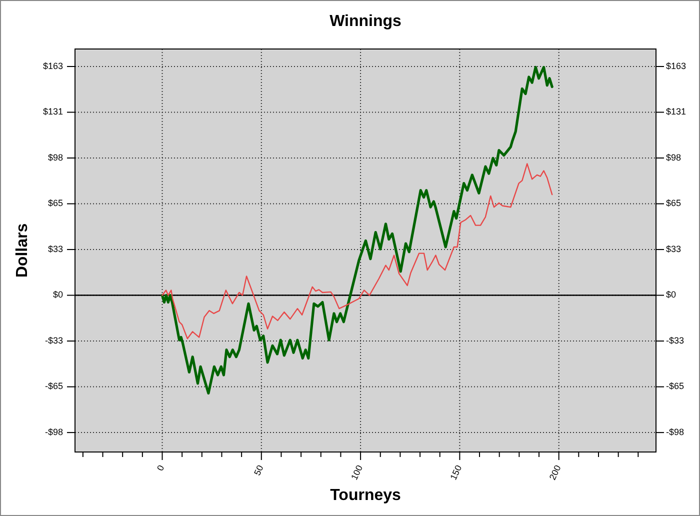 This screenshot has width=700, height=516. I want to click on y-tick-label: $131, so click(52, 111).